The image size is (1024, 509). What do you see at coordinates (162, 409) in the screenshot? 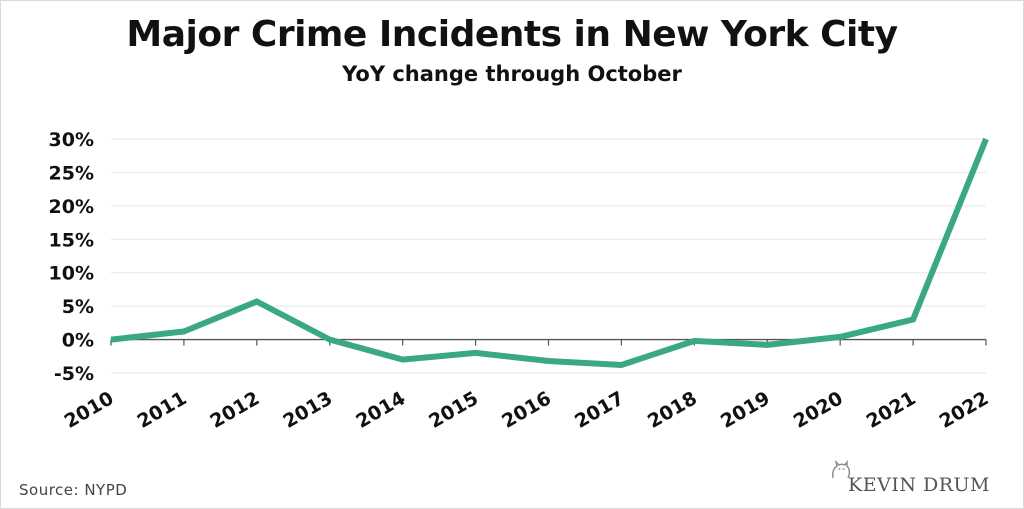
I see `x-tick-label: 2011` at bounding box center [162, 409].